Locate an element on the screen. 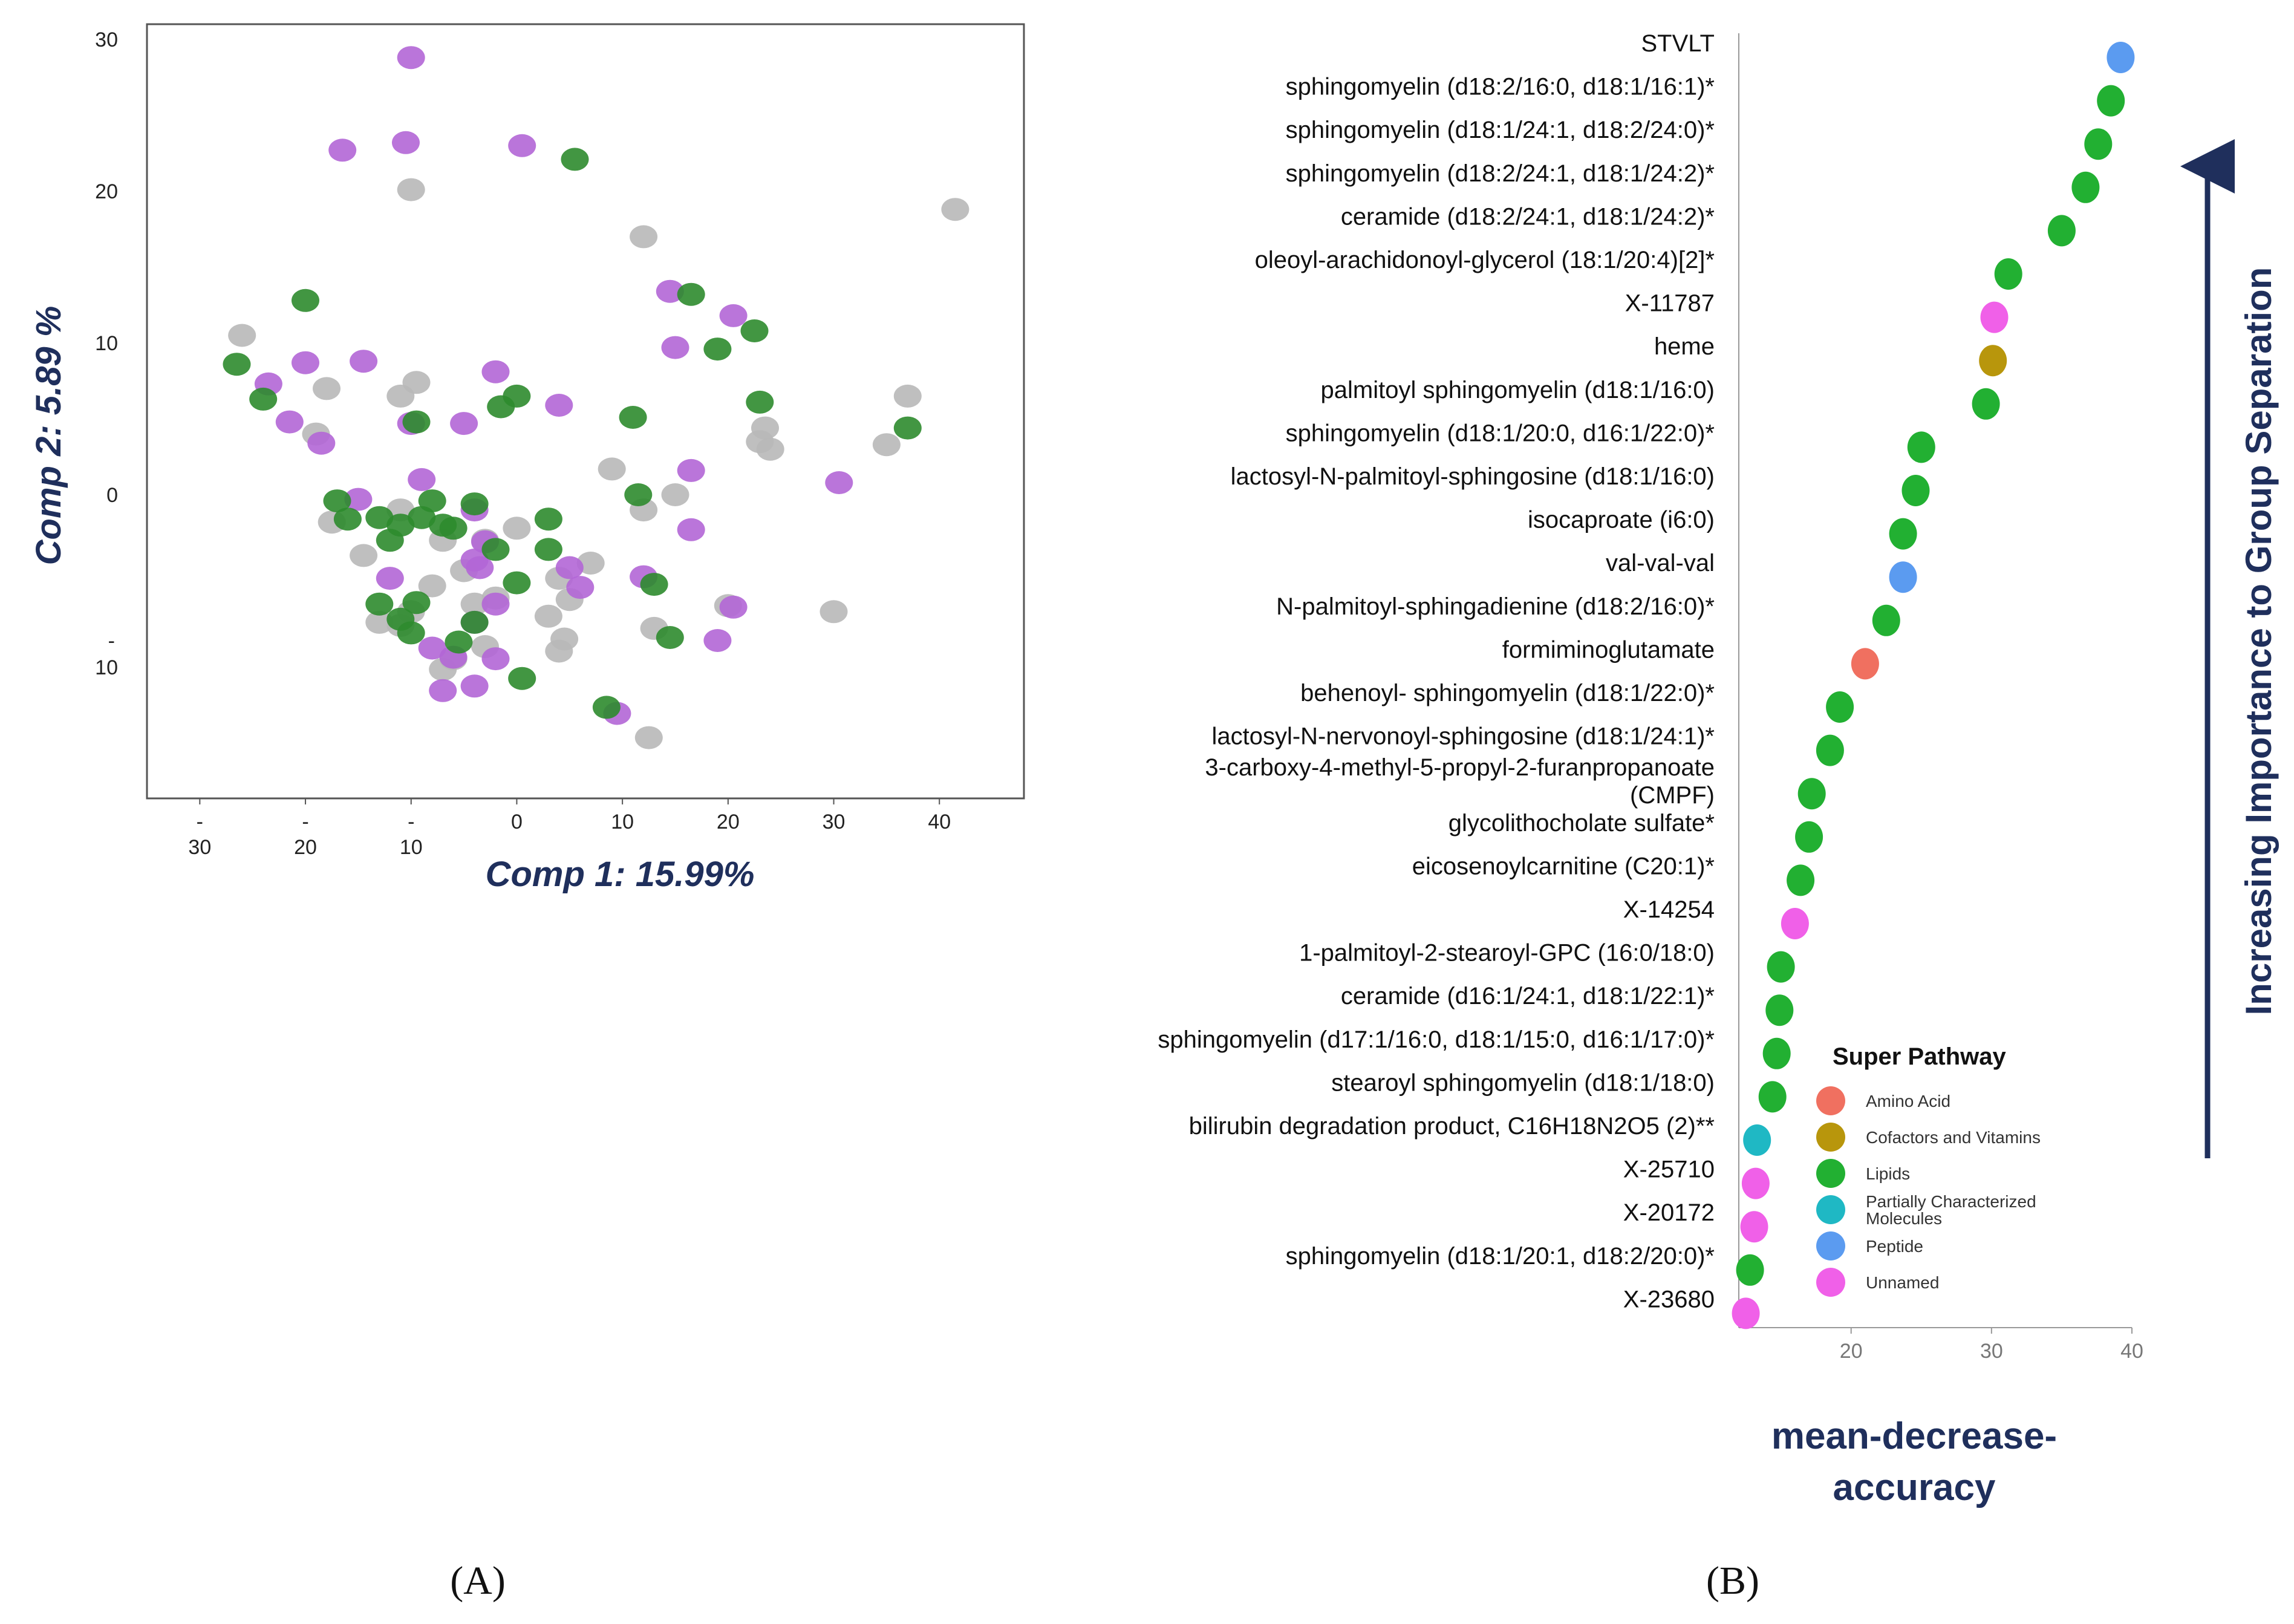 The height and width of the screenshot is (1624, 2294). panel-a-y-tick-label-1: 20 is located at coordinates (106, 191).